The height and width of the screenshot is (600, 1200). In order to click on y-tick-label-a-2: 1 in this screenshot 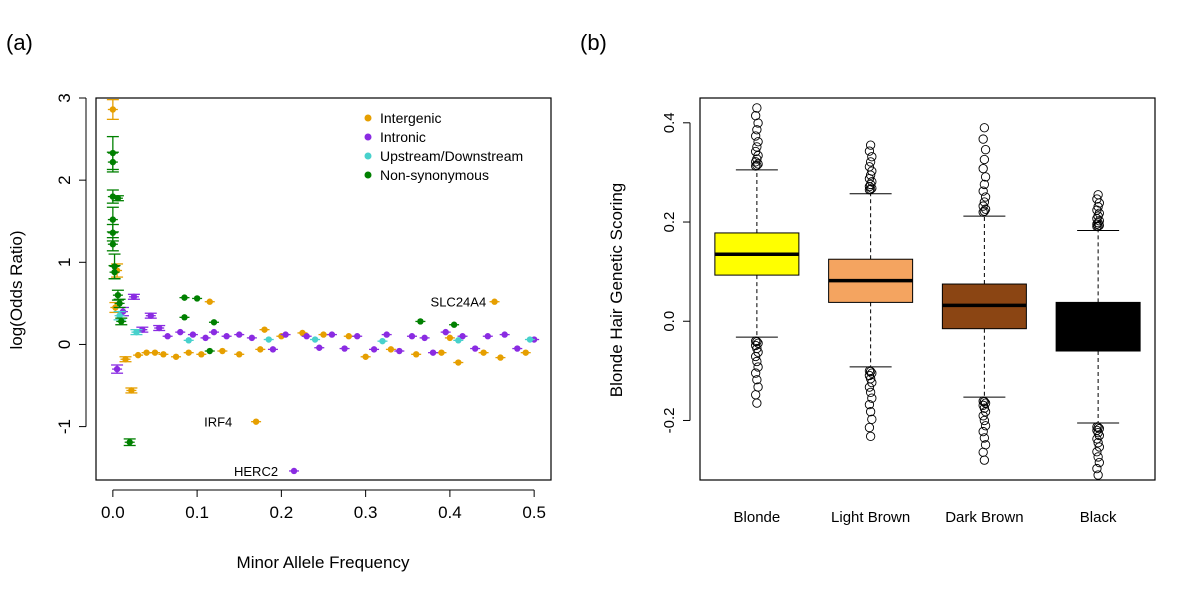, I will do `click(64, 262)`.